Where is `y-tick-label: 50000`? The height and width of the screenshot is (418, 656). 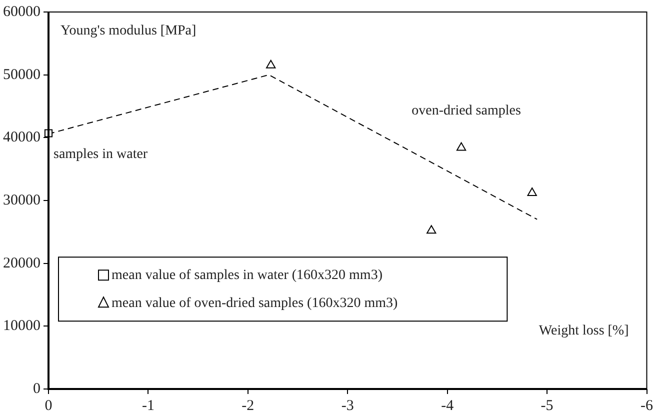
y-tick-label: 50000 is located at coordinates (21, 74).